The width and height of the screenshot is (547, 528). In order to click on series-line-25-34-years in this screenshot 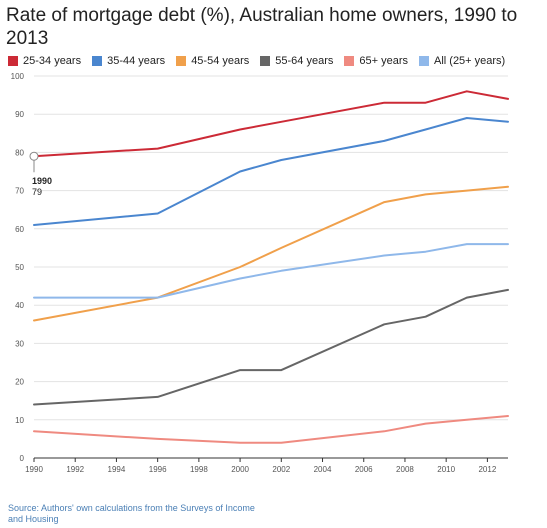, I will do `click(271, 124)`.